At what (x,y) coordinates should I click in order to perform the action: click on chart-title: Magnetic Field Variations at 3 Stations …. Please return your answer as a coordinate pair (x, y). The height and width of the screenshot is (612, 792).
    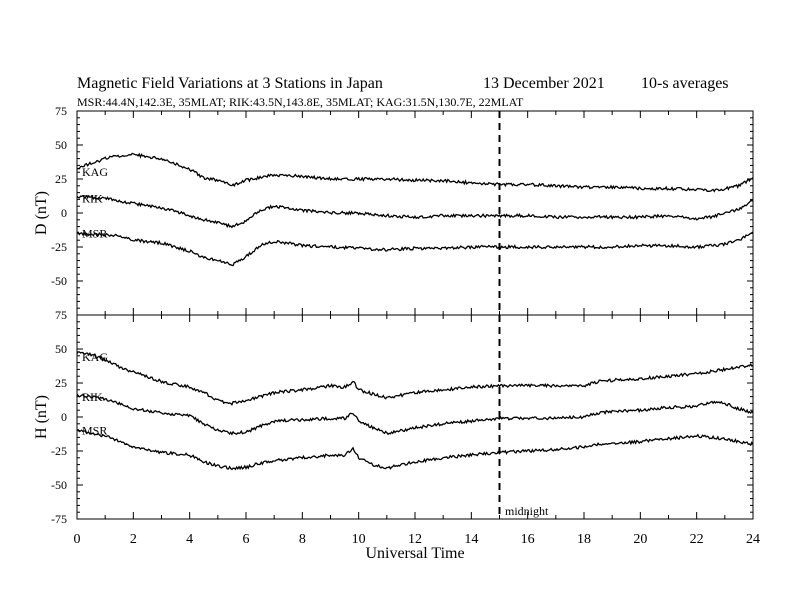
    Looking at the image, I should click on (230, 83).